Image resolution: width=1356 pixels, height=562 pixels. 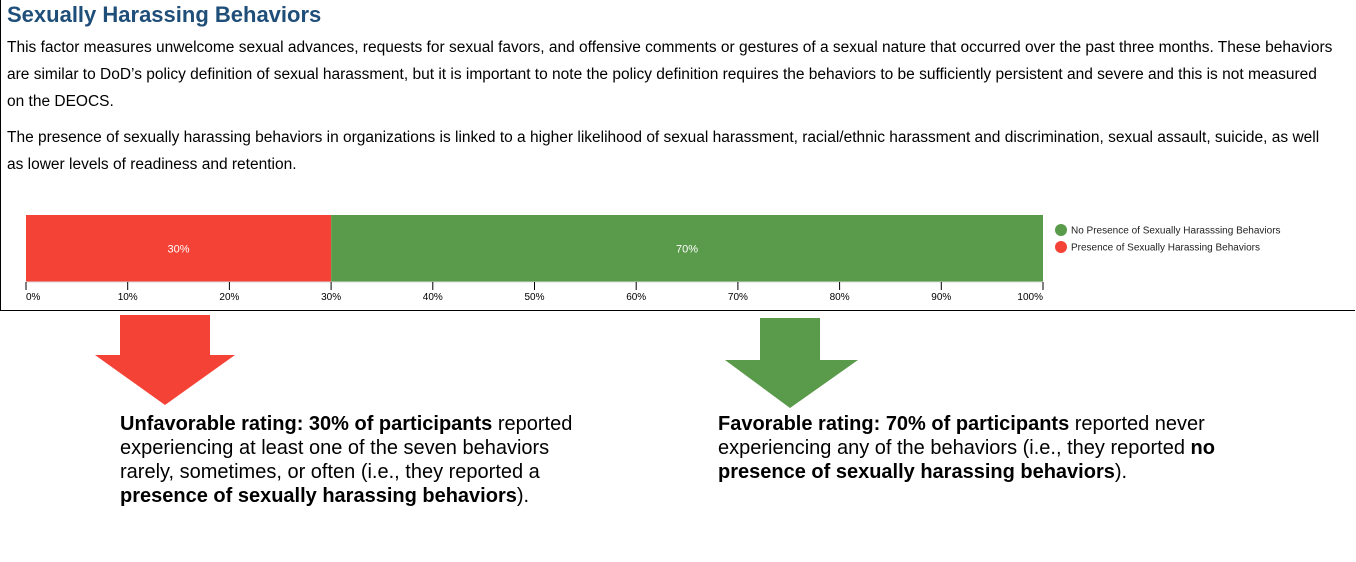 What do you see at coordinates (128, 297) in the screenshot?
I see `x-tick-label: 10%` at bounding box center [128, 297].